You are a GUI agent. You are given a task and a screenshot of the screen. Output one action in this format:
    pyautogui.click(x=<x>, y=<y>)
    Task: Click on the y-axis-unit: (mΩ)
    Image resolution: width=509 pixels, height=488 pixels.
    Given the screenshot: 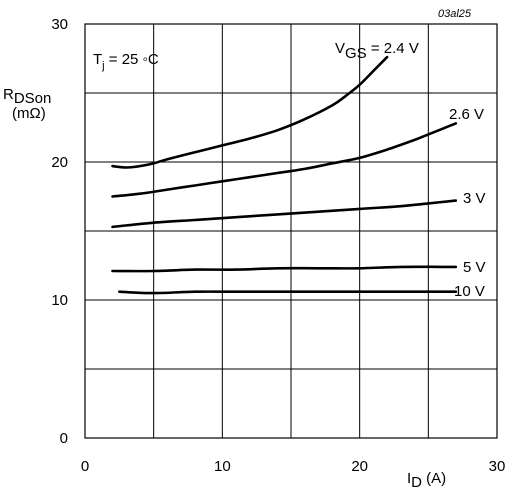 What is the action you would take?
    pyautogui.click(x=29, y=113)
    